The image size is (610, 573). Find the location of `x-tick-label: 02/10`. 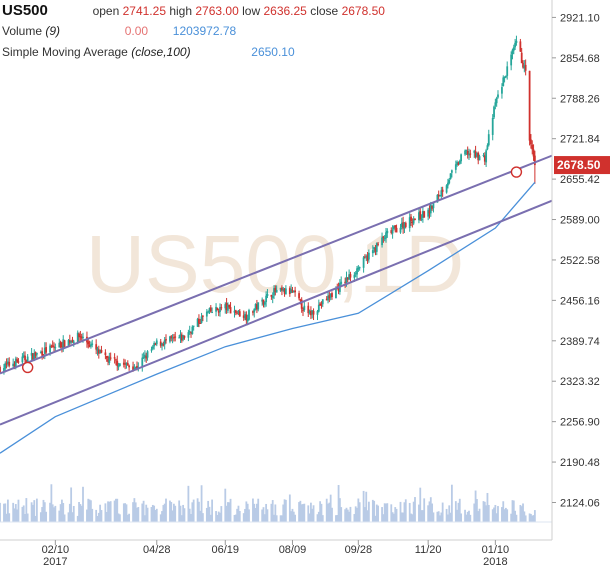

x-tick-label: 02/10 is located at coordinates (56, 550).